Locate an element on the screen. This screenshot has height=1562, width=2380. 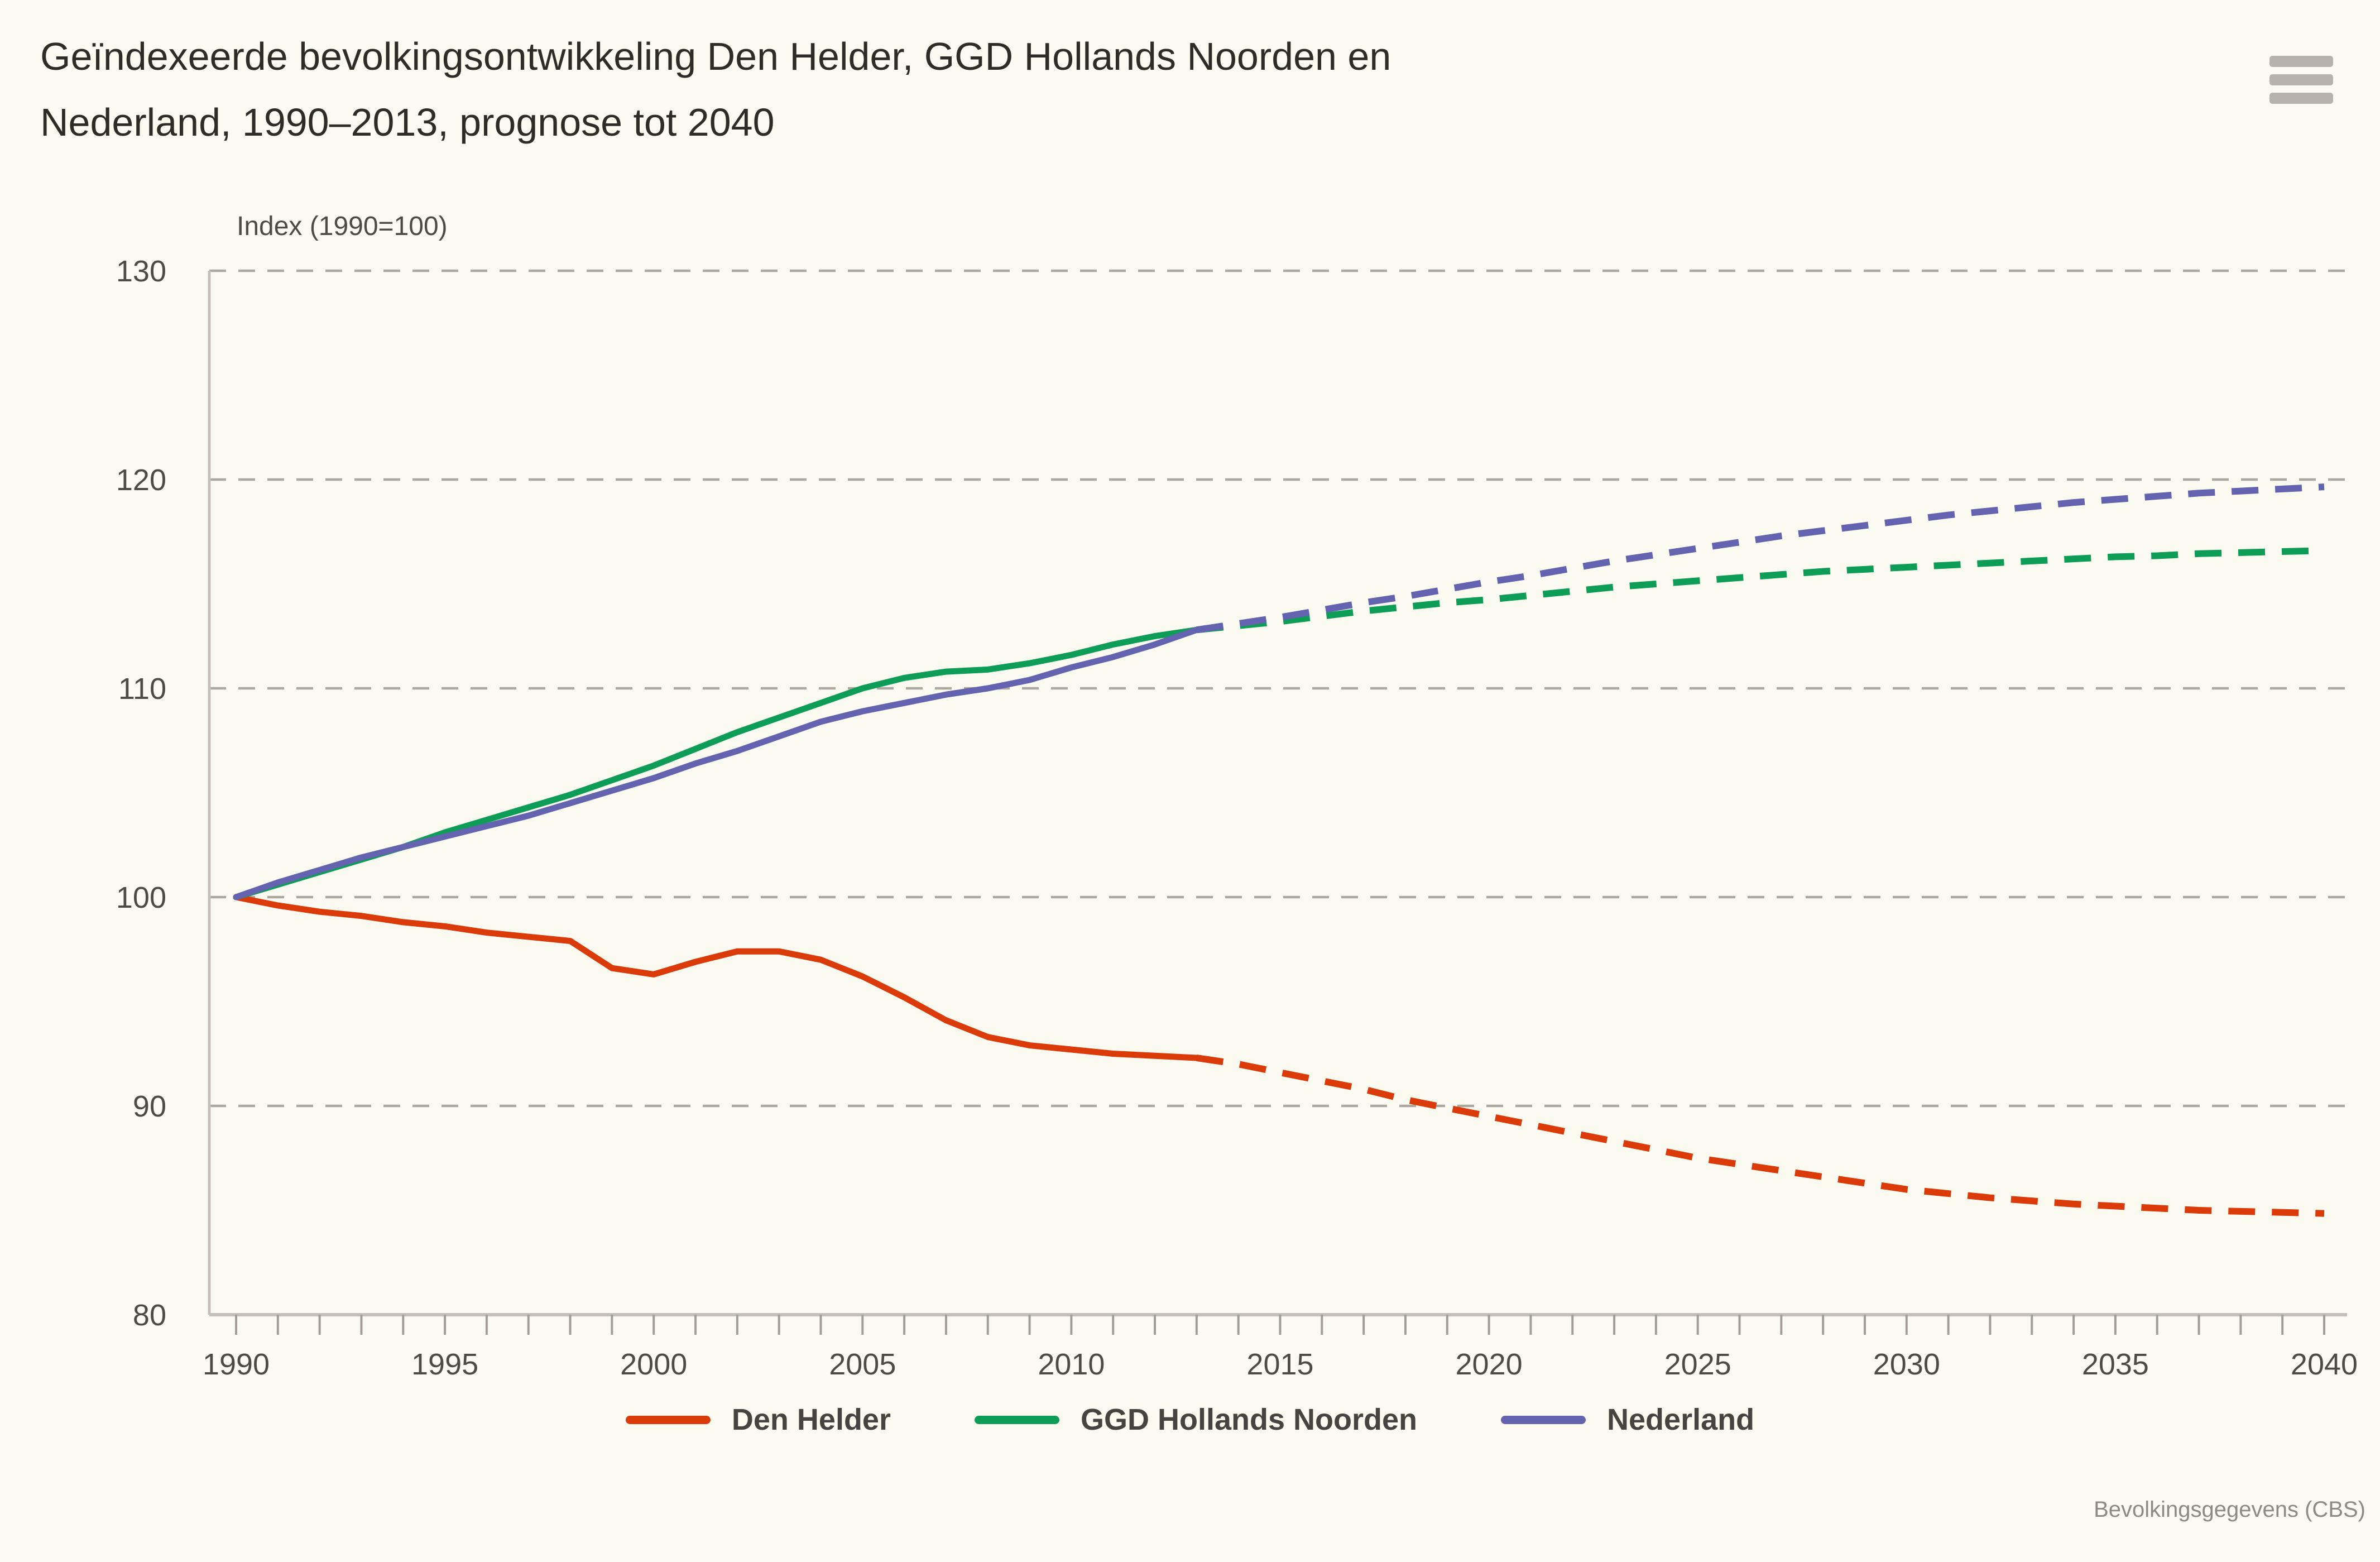
legend-item: GGD Hollands Noorden is located at coordinates (1196, 1419).